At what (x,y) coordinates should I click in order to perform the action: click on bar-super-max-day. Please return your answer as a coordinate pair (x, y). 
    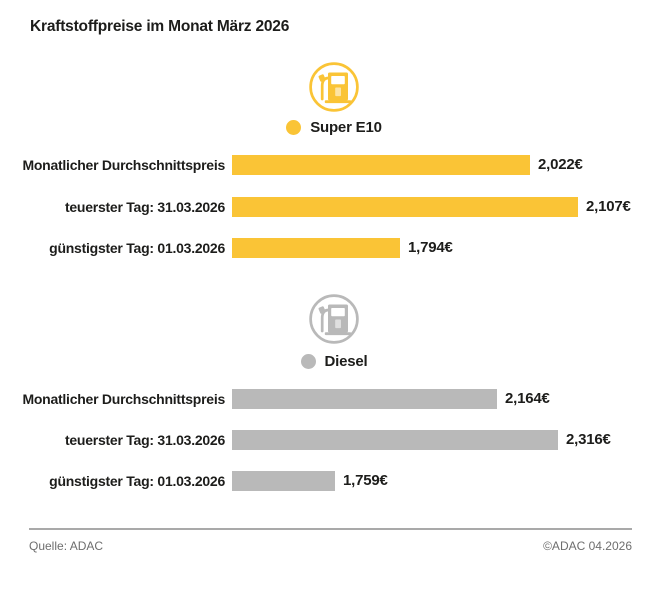
    Looking at the image, I should click on (405, 207).